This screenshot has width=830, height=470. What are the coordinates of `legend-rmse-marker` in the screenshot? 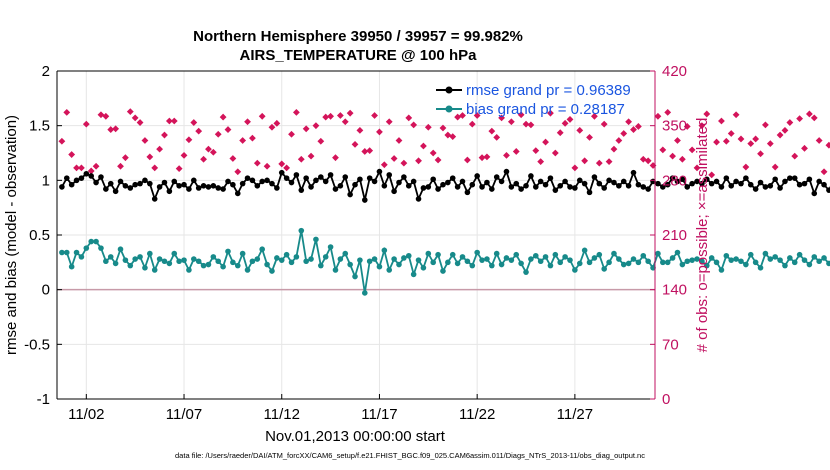 It's located at (449, 90).